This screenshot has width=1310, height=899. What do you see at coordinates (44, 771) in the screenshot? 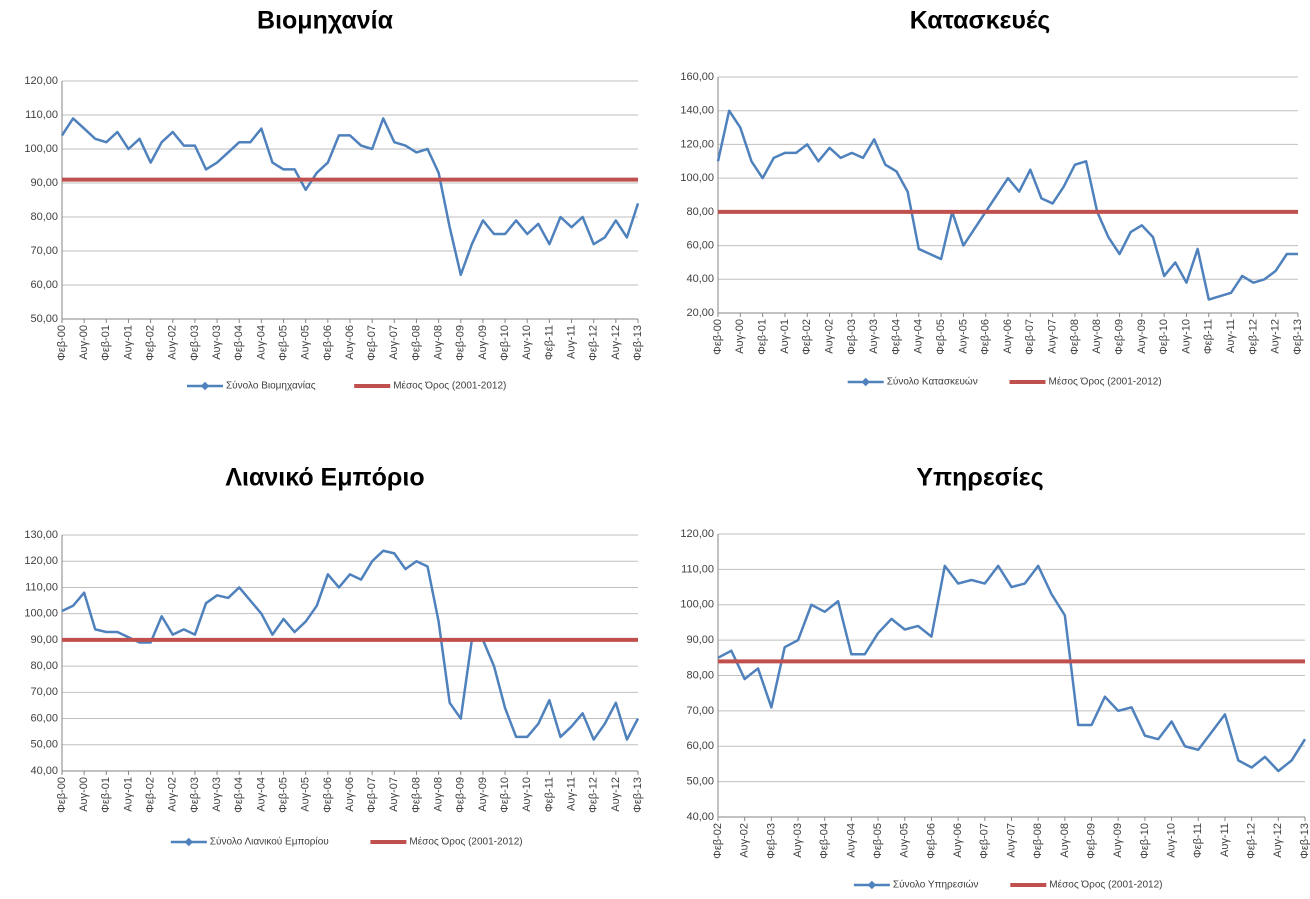
I see `y-tick-label: 40,00` at bounding box center [44, 771].